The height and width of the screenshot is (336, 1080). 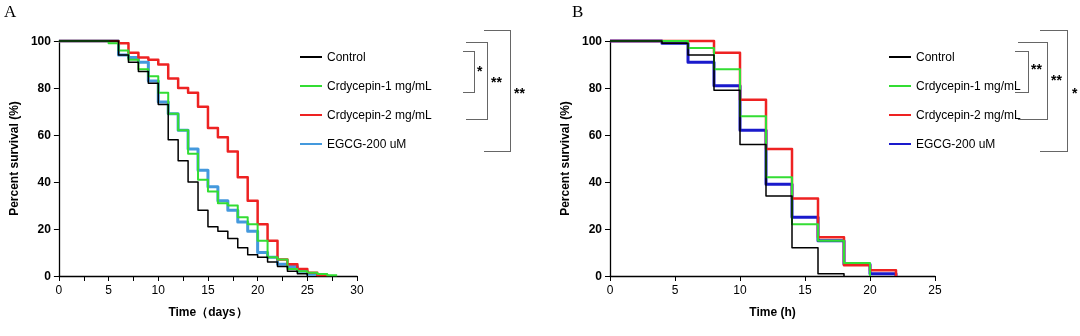 I want to click on x-tick-label: 30, so click(x=357, y=290).